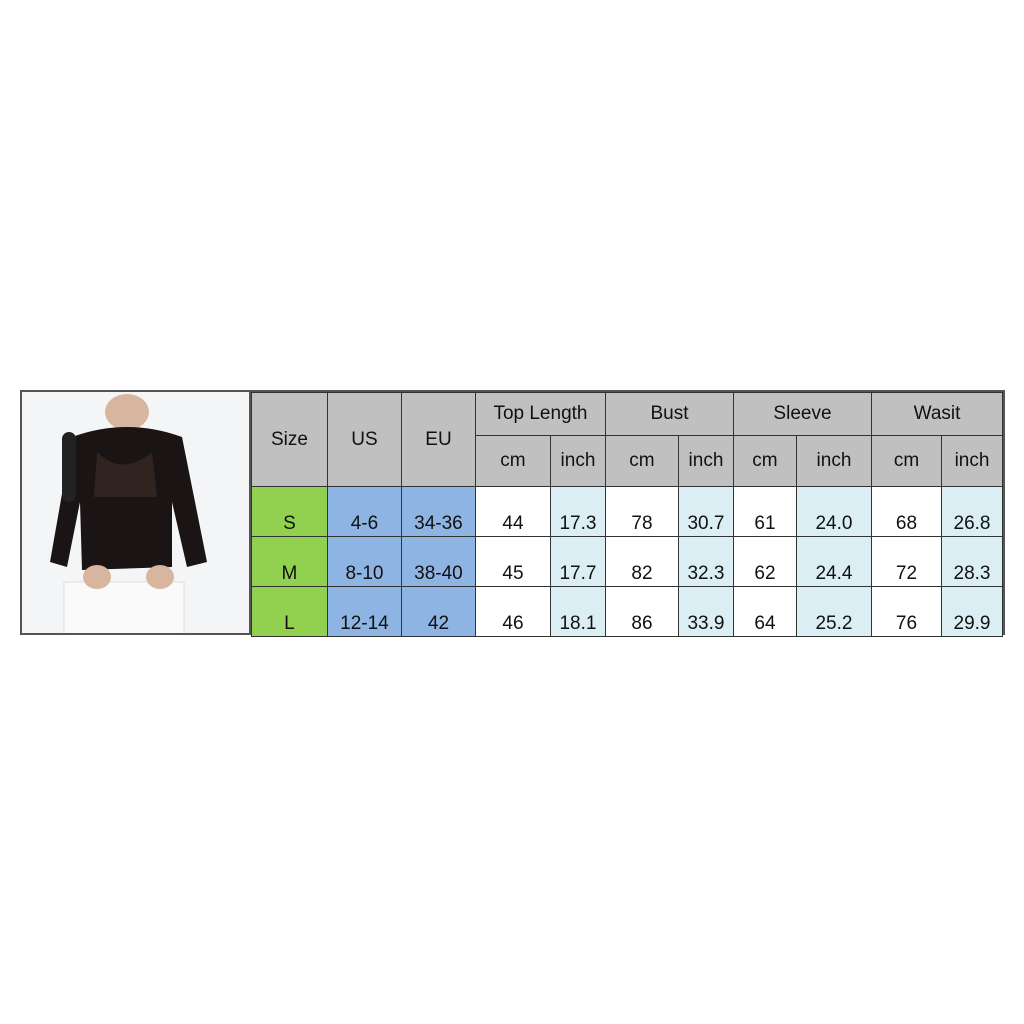 This screenshot has width=1024, height=1024. Describe the element at coordinates (438, 611) in the screenshot. I see `eu-cell: 42` at that location.